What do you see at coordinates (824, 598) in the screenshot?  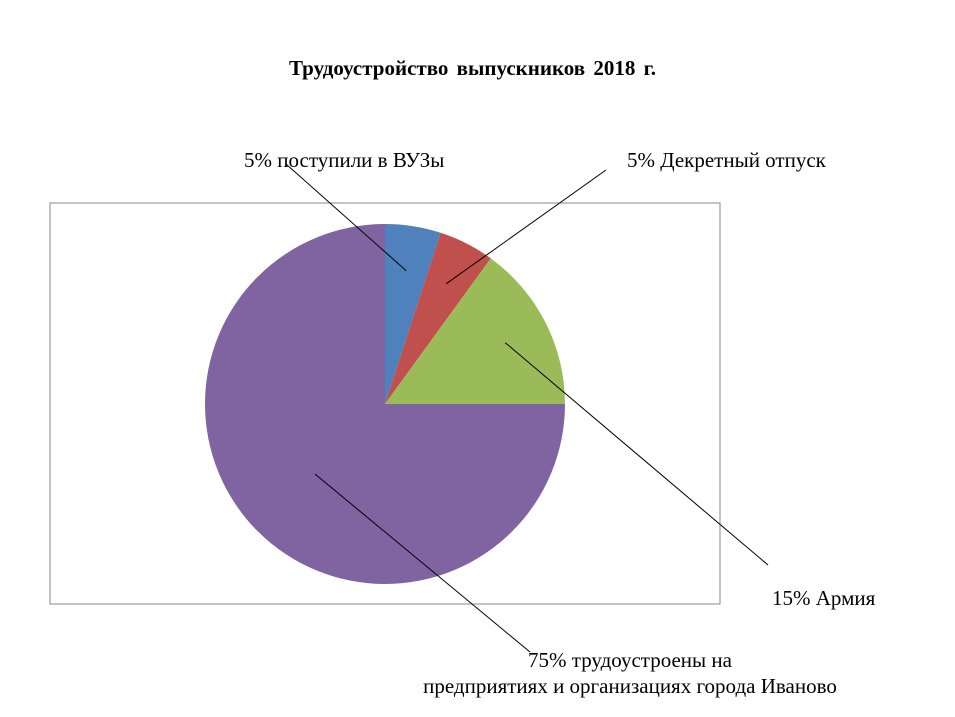 I see `data-label-army: 15% Армия` at bounding box center [824, 598].